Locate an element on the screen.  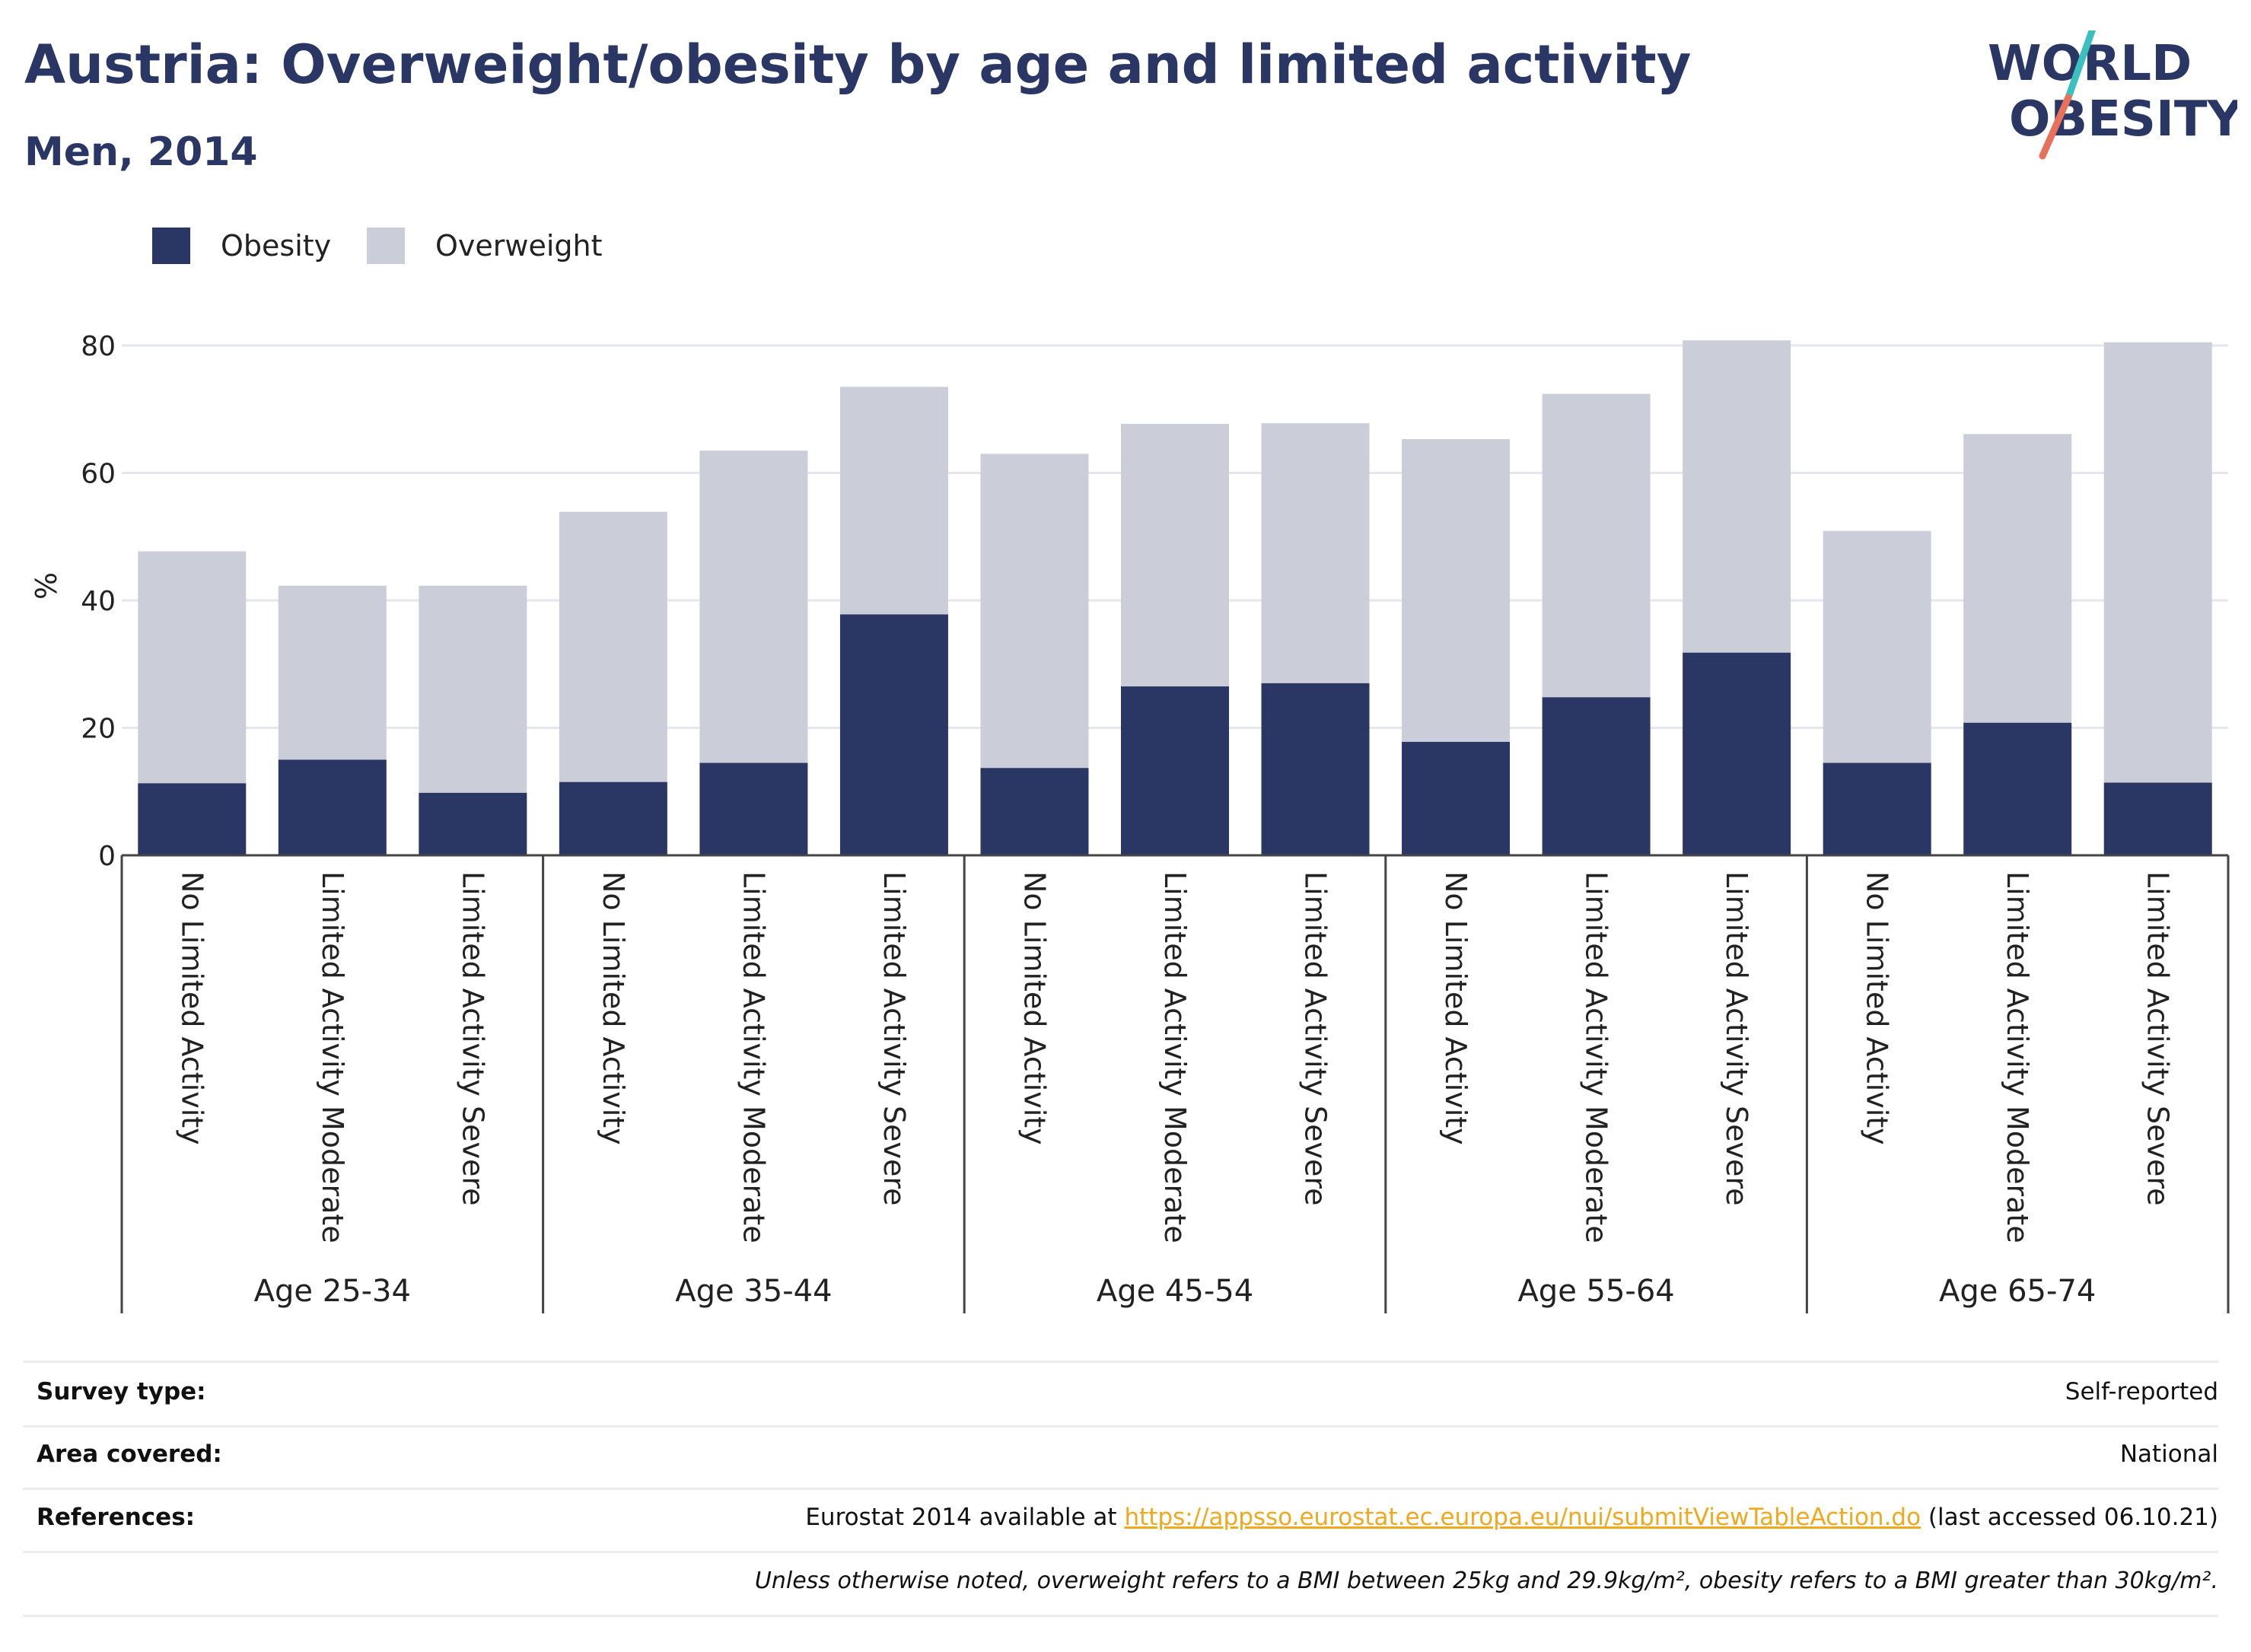
area-value: National is located at coordinates (2168, 1454).